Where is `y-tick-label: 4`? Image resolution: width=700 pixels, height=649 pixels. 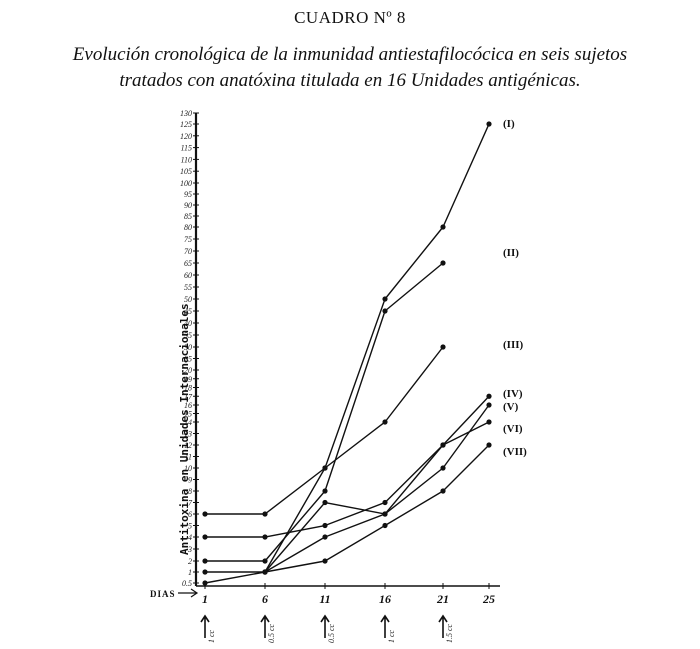
y-tick-label: 4 is located at coordinates (190, 537).